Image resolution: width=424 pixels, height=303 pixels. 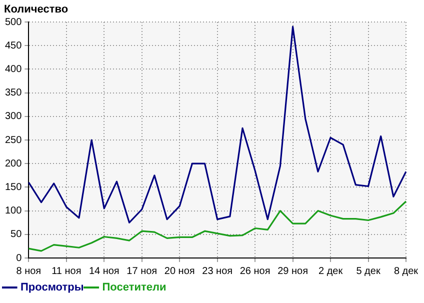 I want to click on y-tick-label: 250, so click(x=13, y=140).